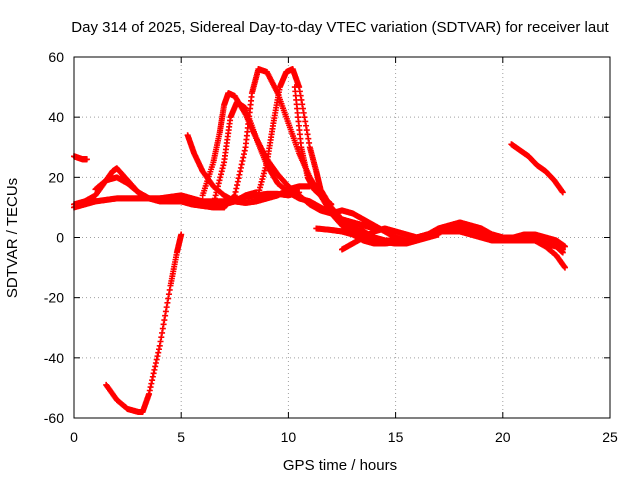 The image size is (640, 480). Describe the element at coordinates (181, 437) in the screenshot. I see `x-tick-label: 5` at that location.